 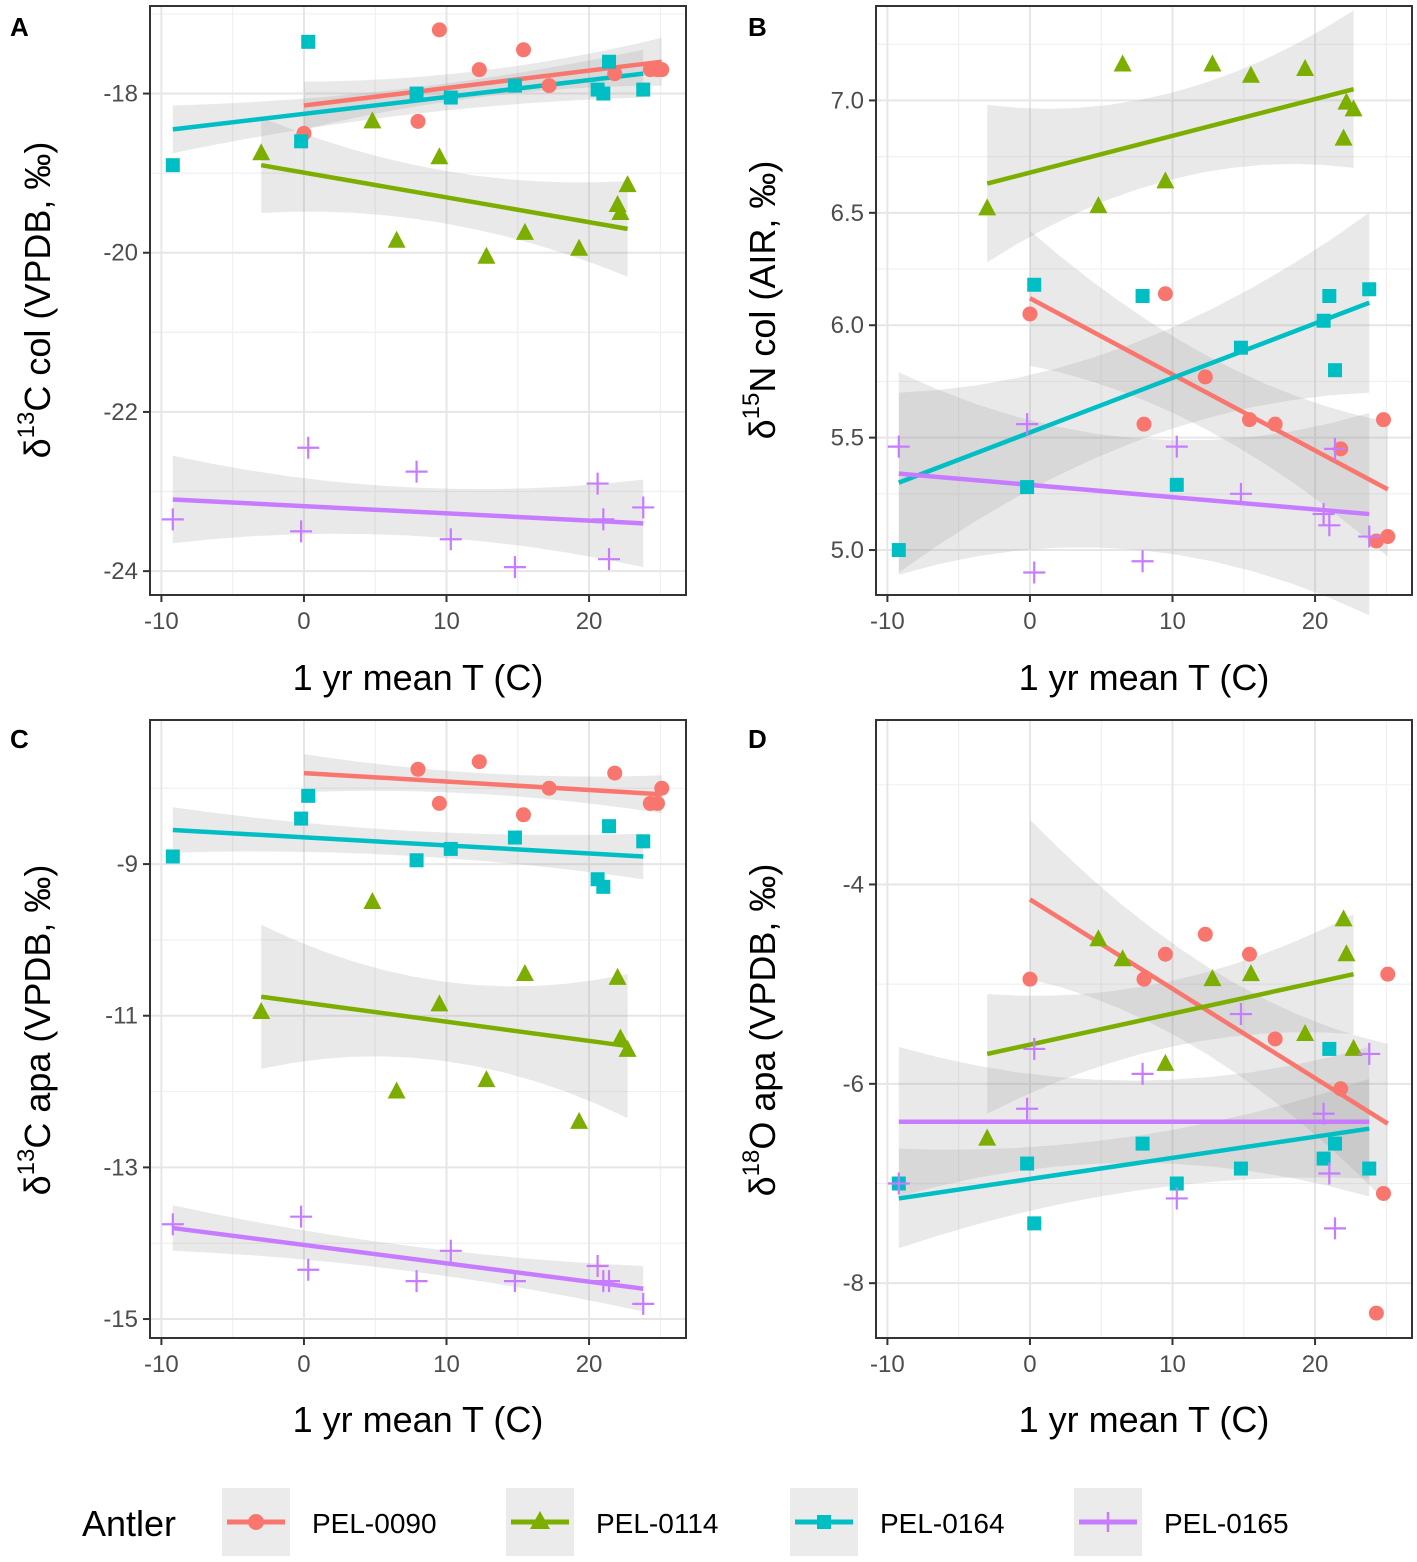 I want to click on ylabel-b-rest: N col (AIR, ‰), so click(x=762, y=277).